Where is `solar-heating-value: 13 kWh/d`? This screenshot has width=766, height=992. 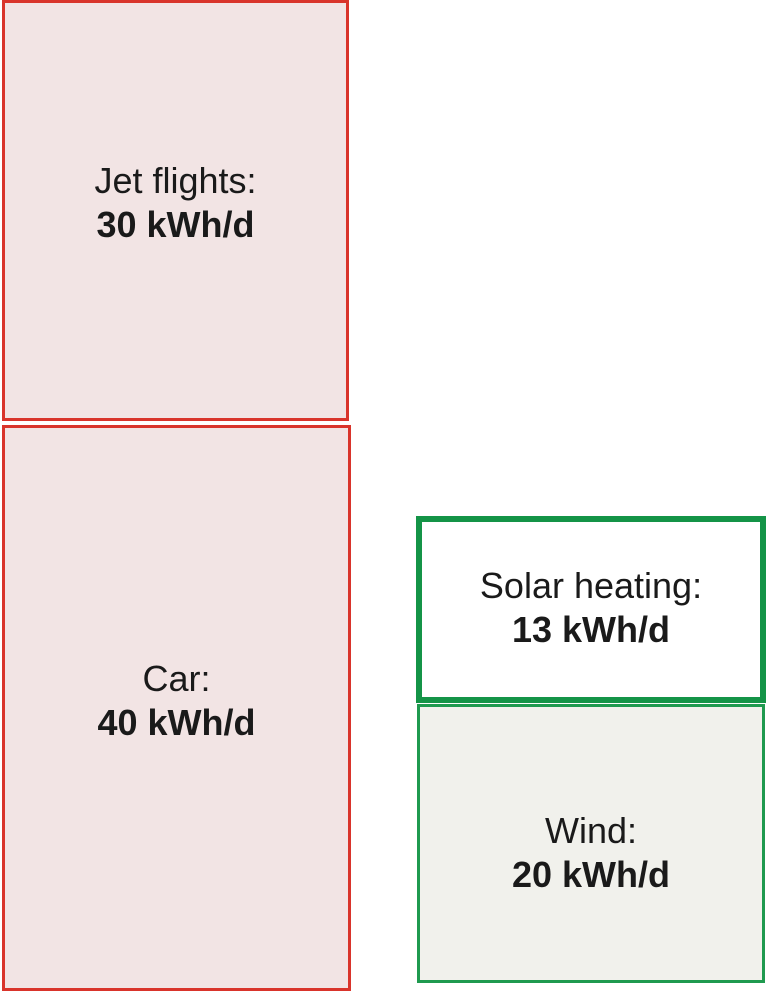 solar-heating-value: 13 kWh/d is located at coordinates (591, 629).